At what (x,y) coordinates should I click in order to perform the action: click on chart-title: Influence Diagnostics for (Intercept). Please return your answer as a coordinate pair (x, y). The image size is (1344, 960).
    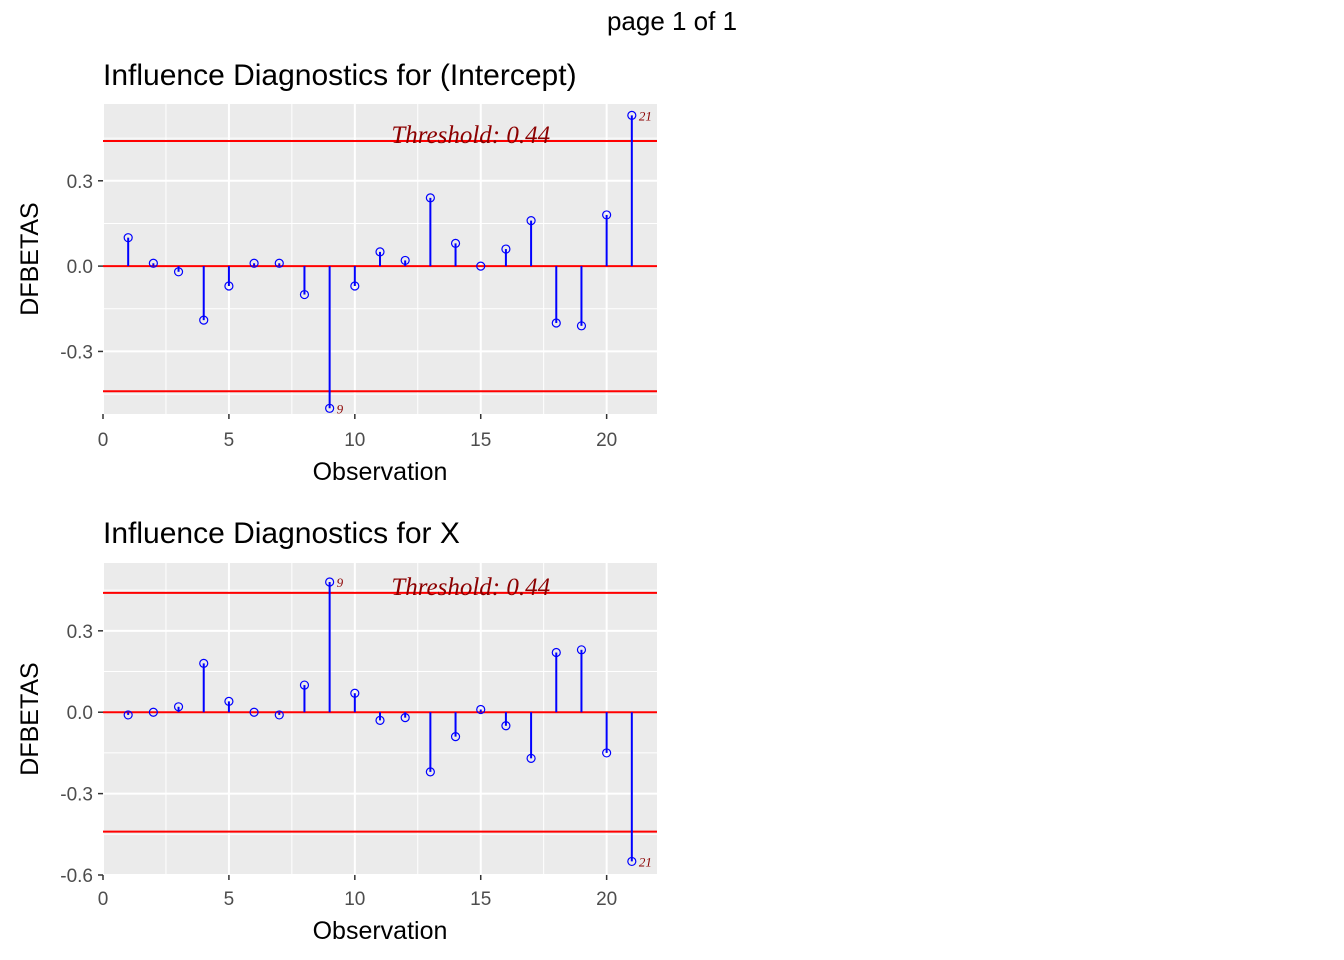
    Looking at the image, I should click on (340, 75).